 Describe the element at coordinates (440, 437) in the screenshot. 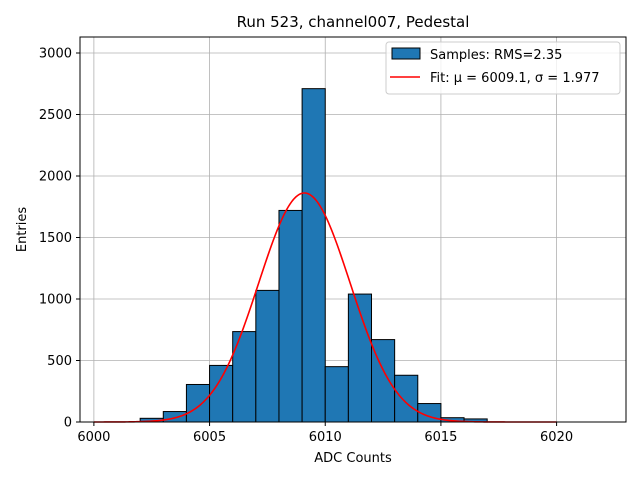

I see `x-tick-label: 6015` at that location.